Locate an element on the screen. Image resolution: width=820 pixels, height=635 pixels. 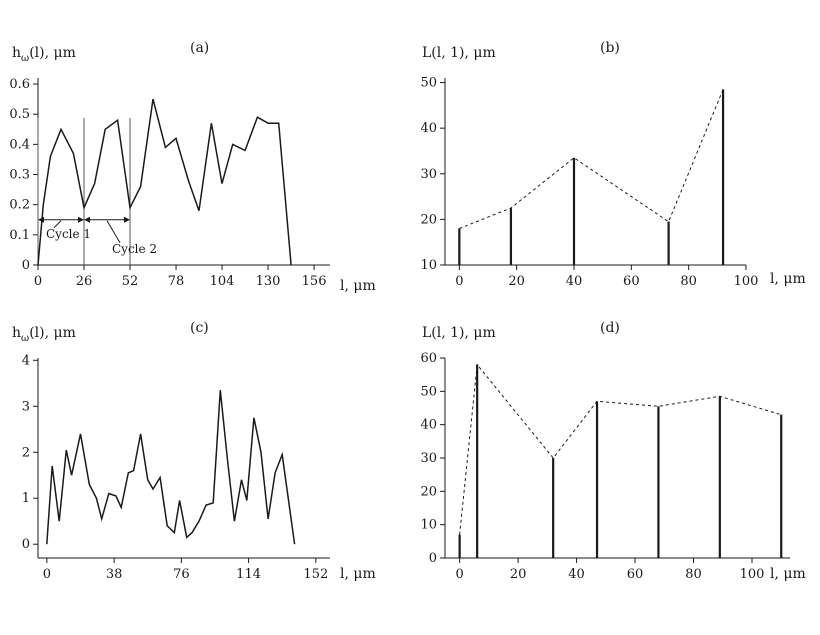
y-tick-label: 0.5 is located at coordinates (19, 114).